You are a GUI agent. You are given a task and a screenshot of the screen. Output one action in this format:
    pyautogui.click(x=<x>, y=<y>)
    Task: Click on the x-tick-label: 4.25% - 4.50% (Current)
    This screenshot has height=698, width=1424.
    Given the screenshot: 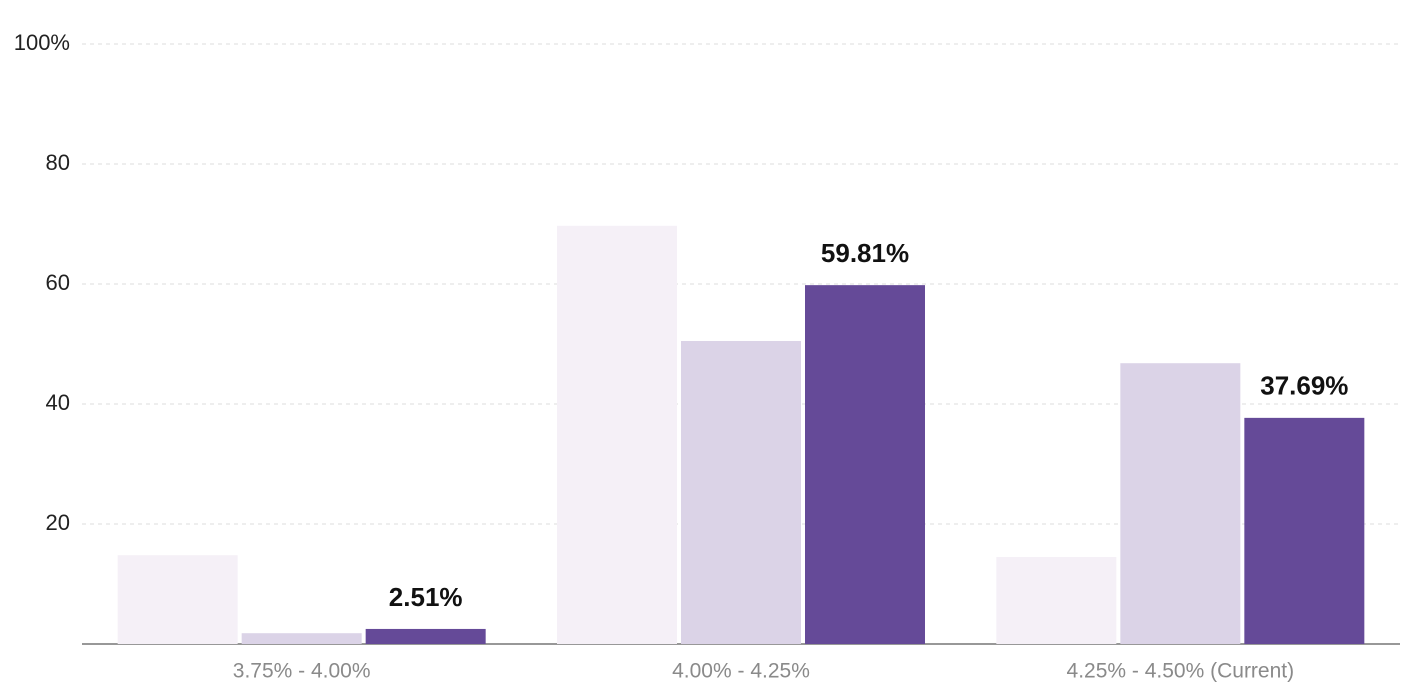 What is the action you would take?
    pyautogui.click(x=1181, y=671)
    